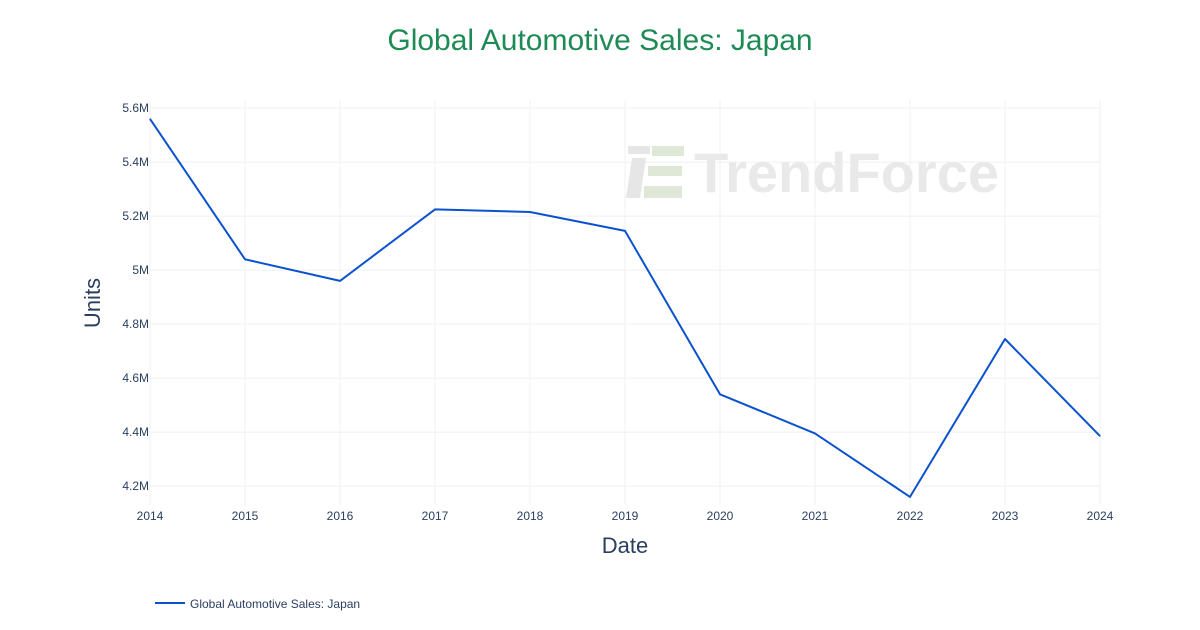 The height and width of the screenshot is (630, 1200). What do you see at coordinates (846, 172) in the screenshot?
I see `watermark-text: TrendForce` at bounding box center [846, 172].